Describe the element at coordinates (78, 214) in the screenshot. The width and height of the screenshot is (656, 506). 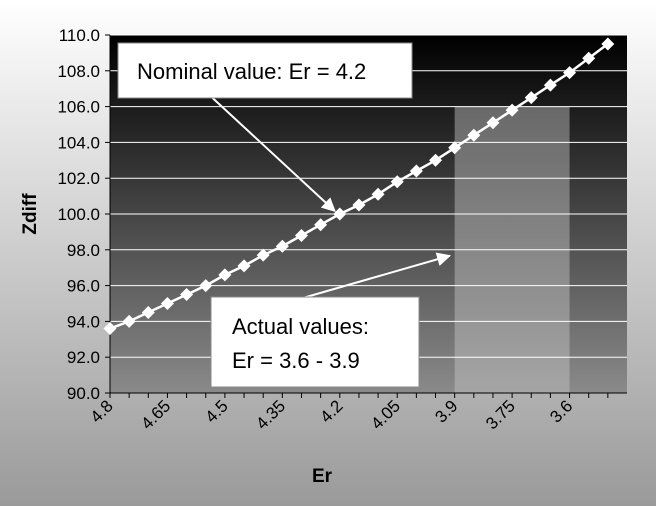
I see `y-tick-label: 100.0` at that location.